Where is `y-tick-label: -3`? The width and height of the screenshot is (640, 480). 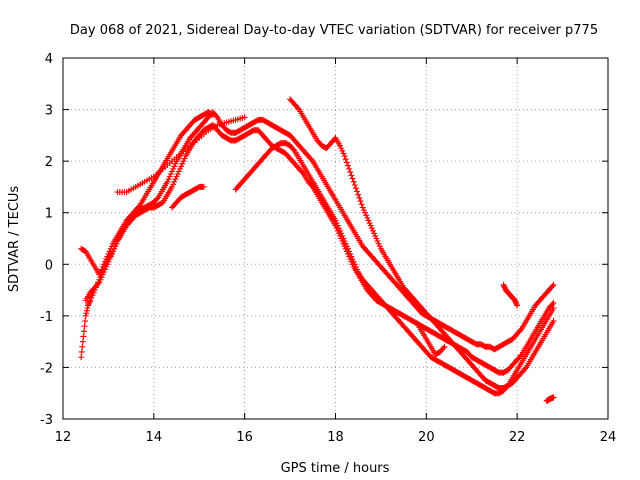 y-tick-label: -3 is located at coordinates (46, 420).